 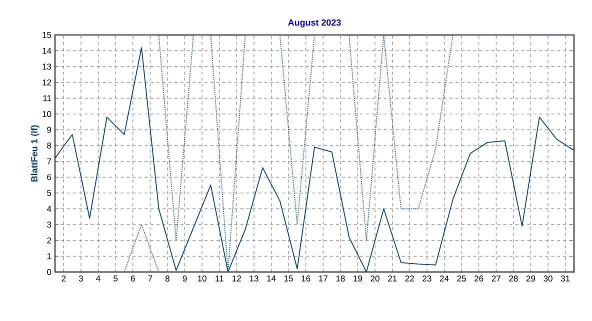 What do you see at coordinates (150, 279) in the screenshot?
I see `x-tick-label: 7` at bounding box center [150, 279].